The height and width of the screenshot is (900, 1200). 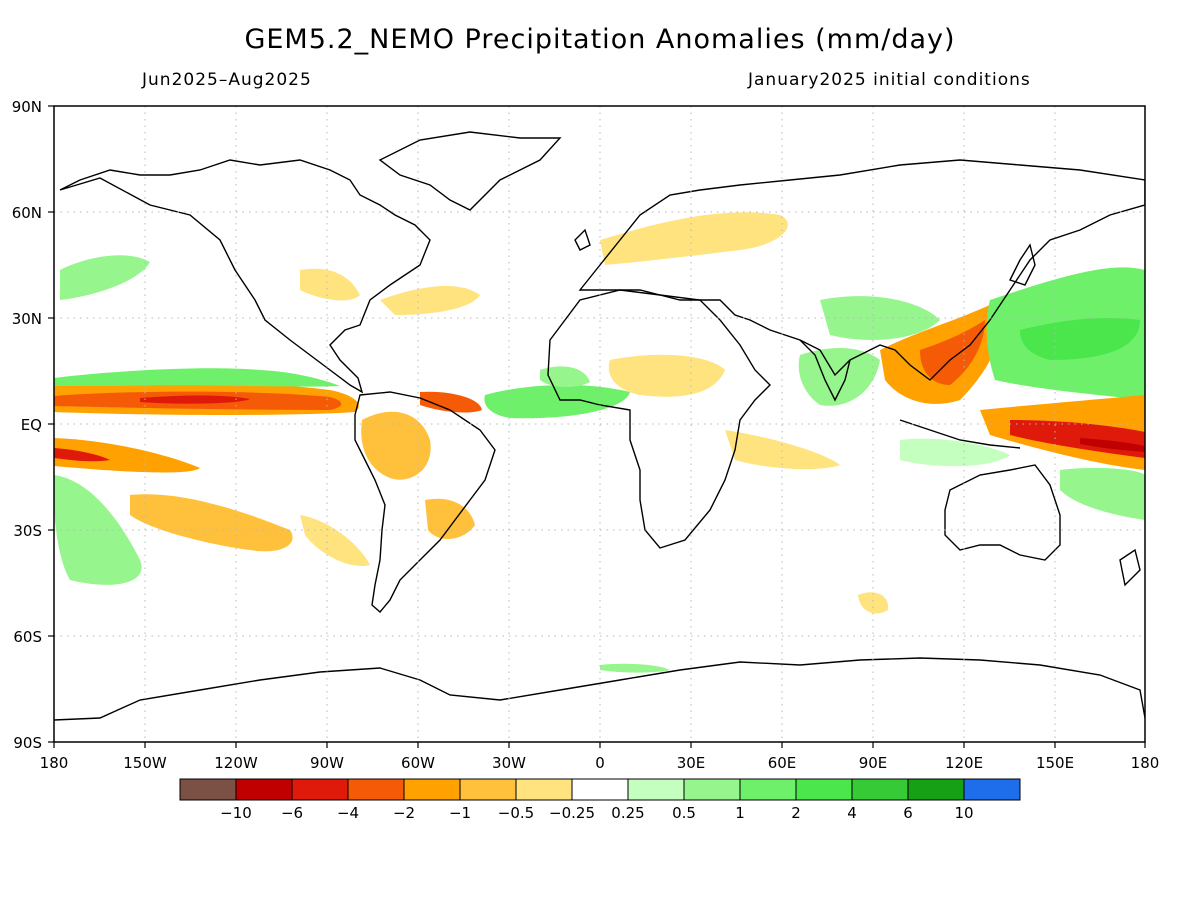 What do you see at coordinates (292, 813) in the screenshot?
I see `colorbar-label: −6` at bounding box center [292, 813].